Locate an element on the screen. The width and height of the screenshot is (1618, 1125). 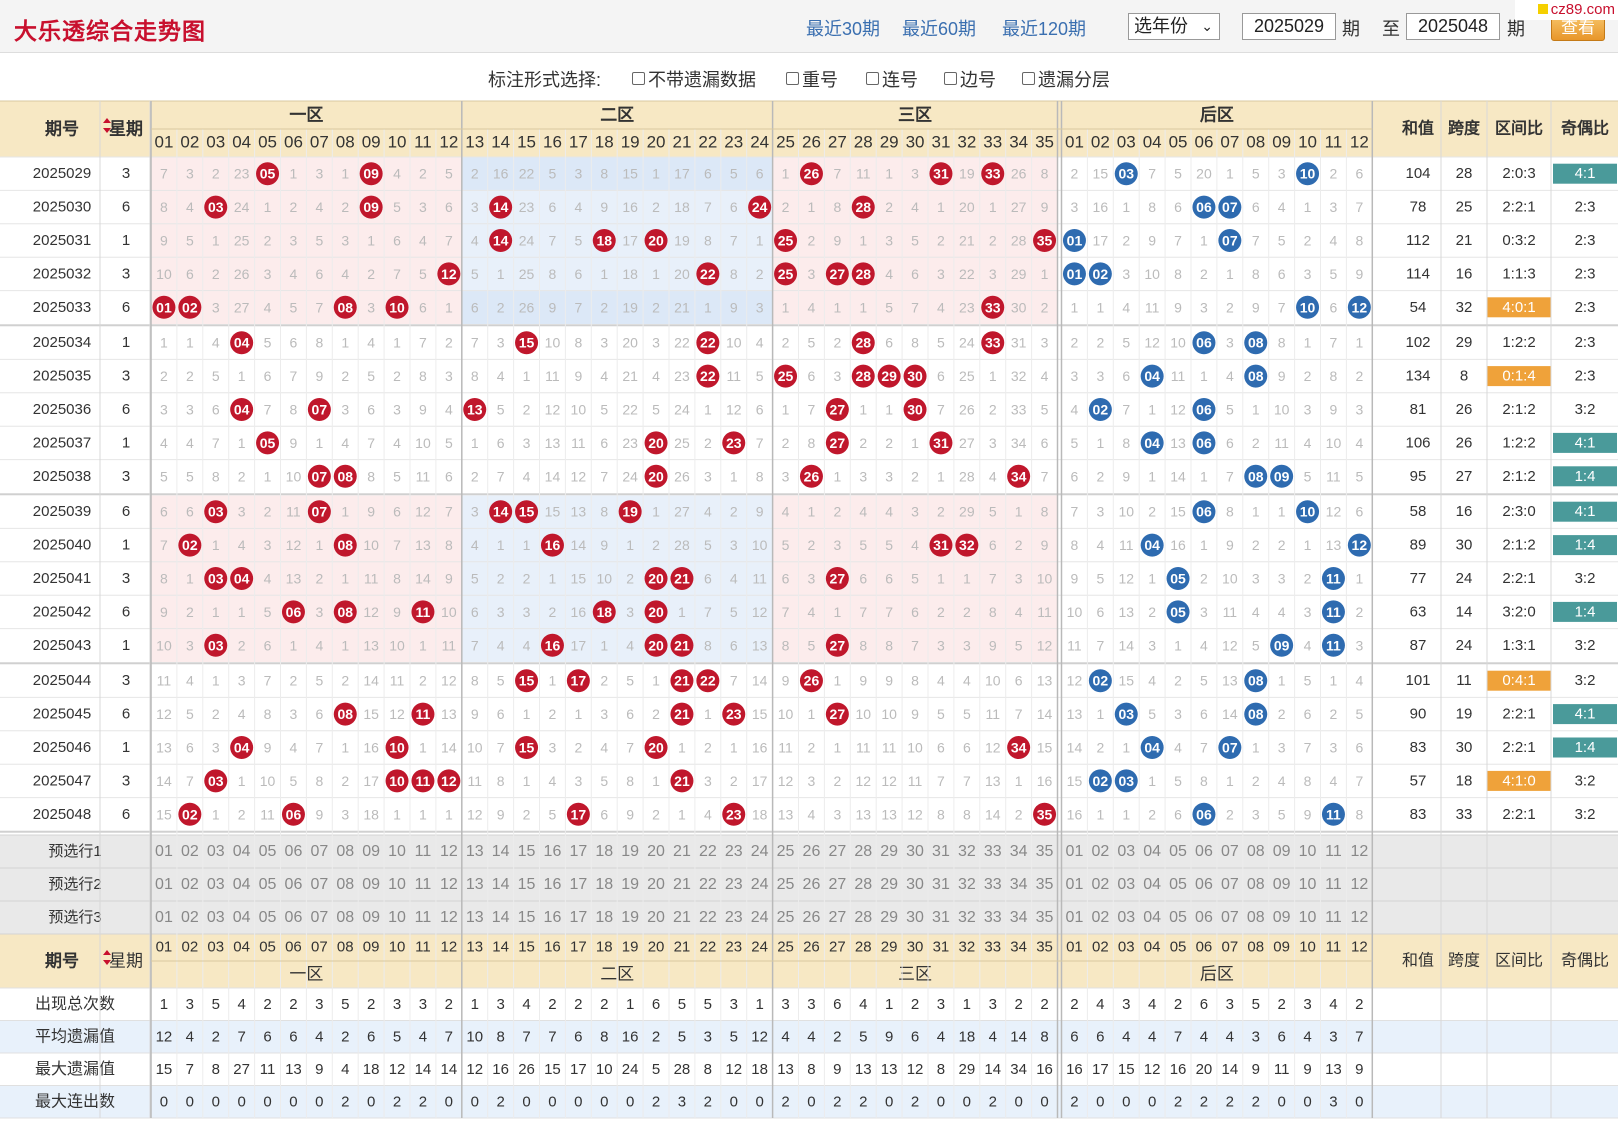
preselect-cell: 19 is located at coordinates (630, 917).